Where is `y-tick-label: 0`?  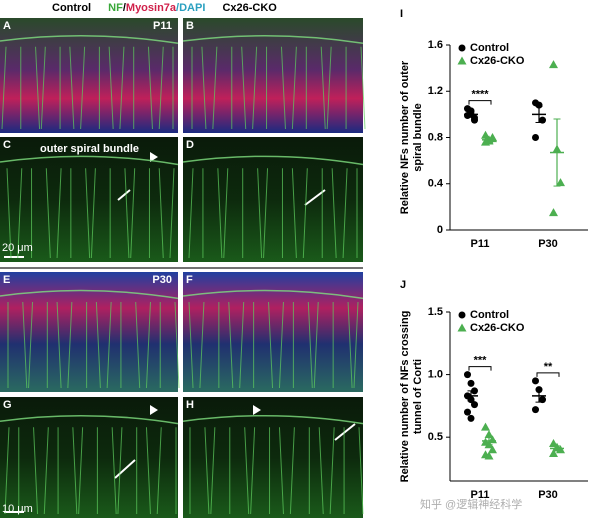
y-tick-label: 0 is located at coordinates (440, 230).